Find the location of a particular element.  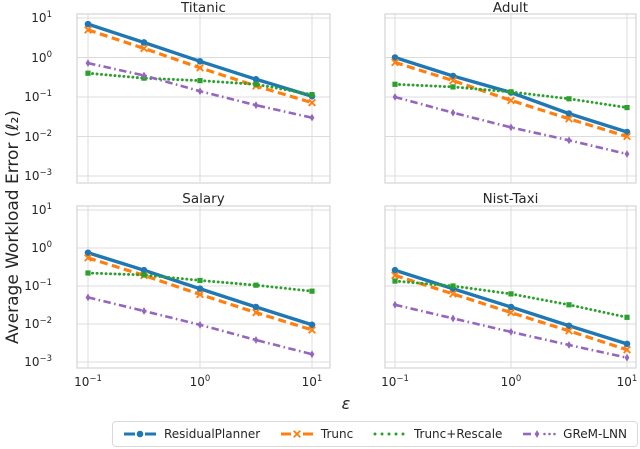

legend-label: ResidualPlanner is located at coordinates (212, 434).